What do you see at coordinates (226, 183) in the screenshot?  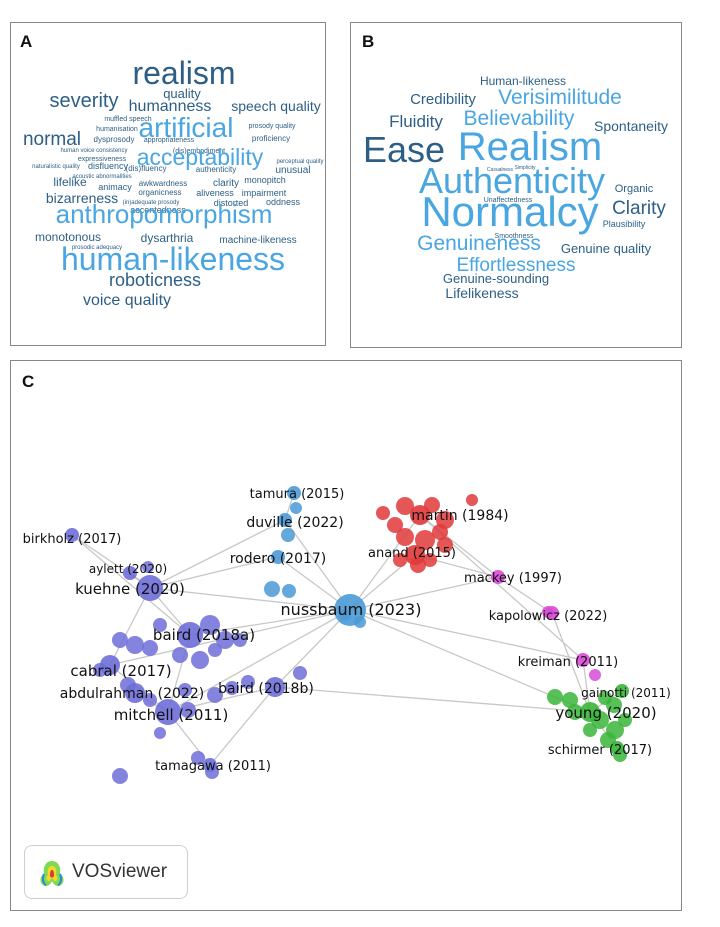 I see `cloud-a-word: clarity` at bounding box center [226, 183].